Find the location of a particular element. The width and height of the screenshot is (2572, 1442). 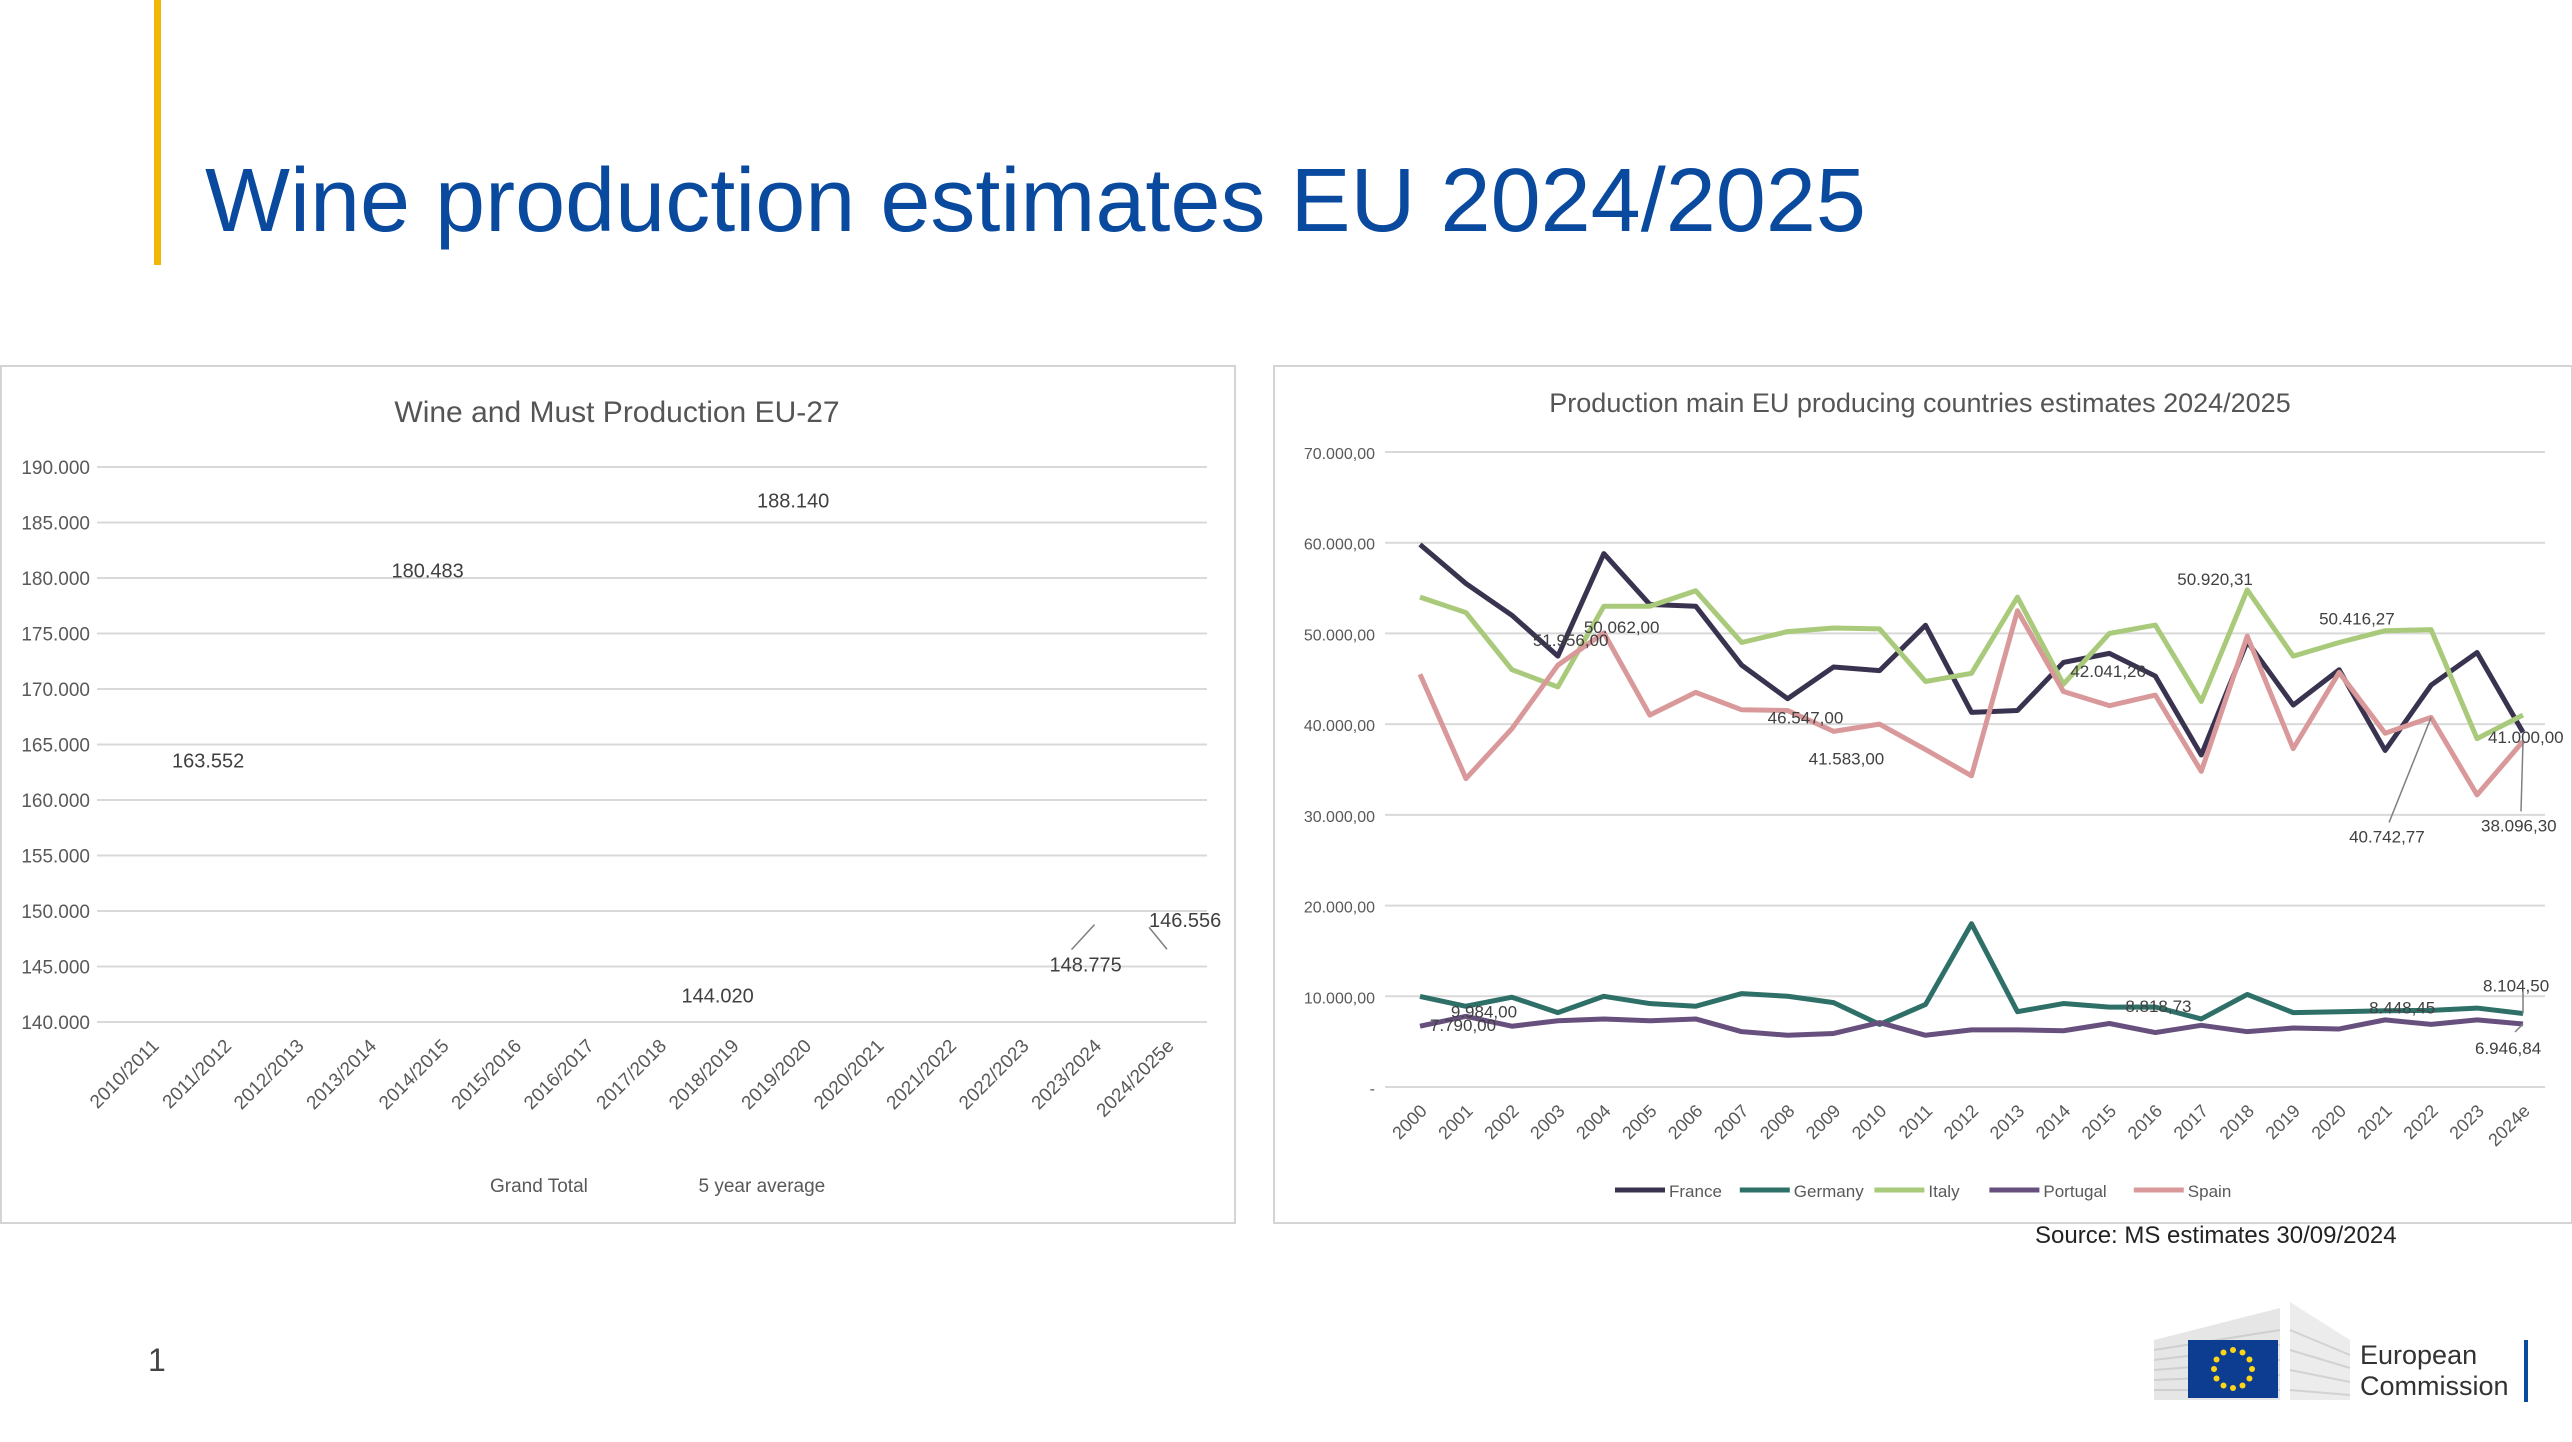

x-tick-label: 2004 is located at coordinates (1593, 1122).